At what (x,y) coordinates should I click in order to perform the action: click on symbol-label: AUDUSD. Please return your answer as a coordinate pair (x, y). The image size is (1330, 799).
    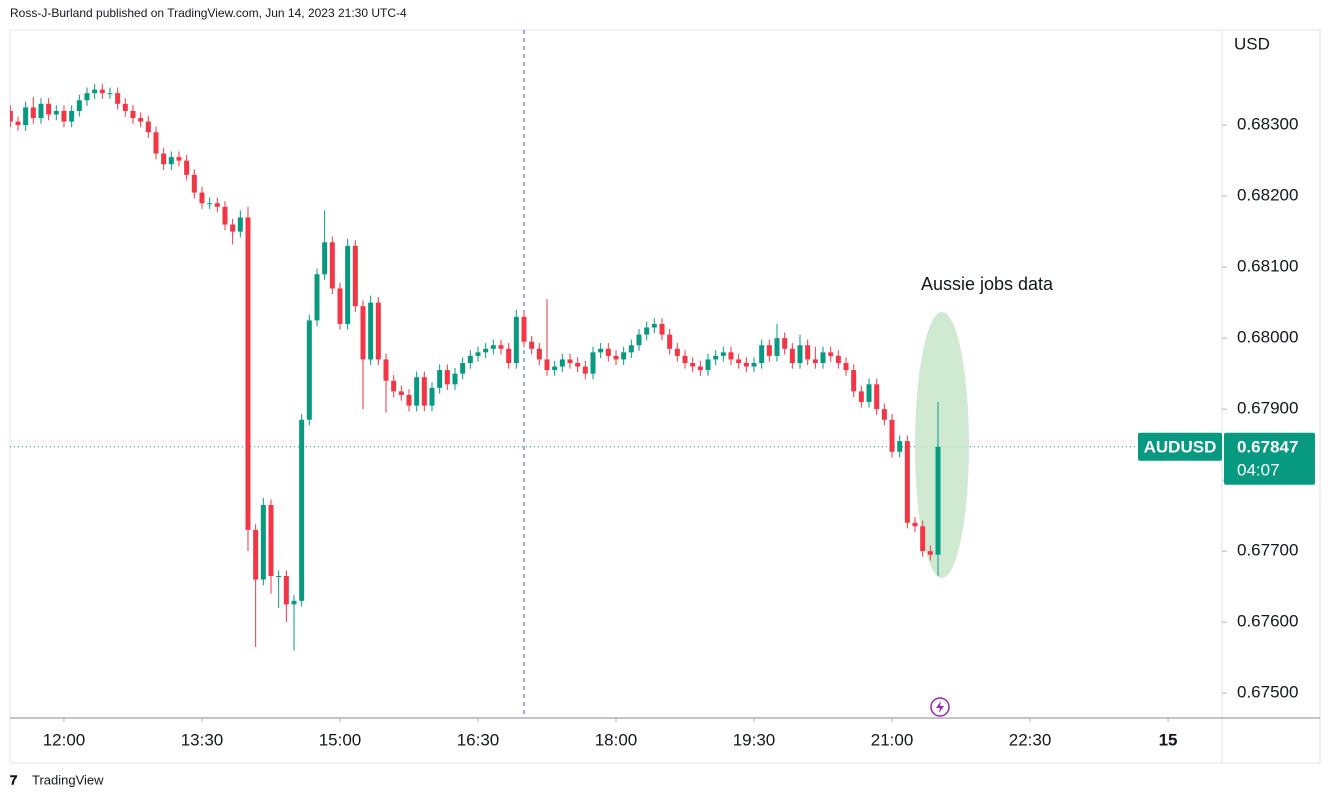
    Looking at the image, I should click on (1180, 446).